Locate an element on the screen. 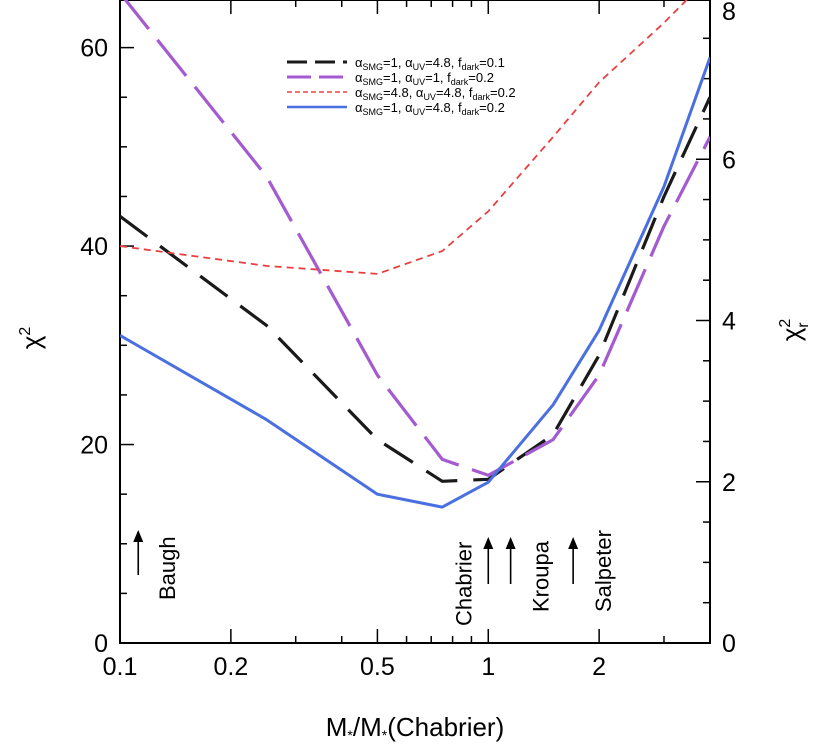 The image size is (830, 750). legend-entry-4: αSMG=1, αUV=4.8, fdark=0.2 is located at coordinates (430, 108).